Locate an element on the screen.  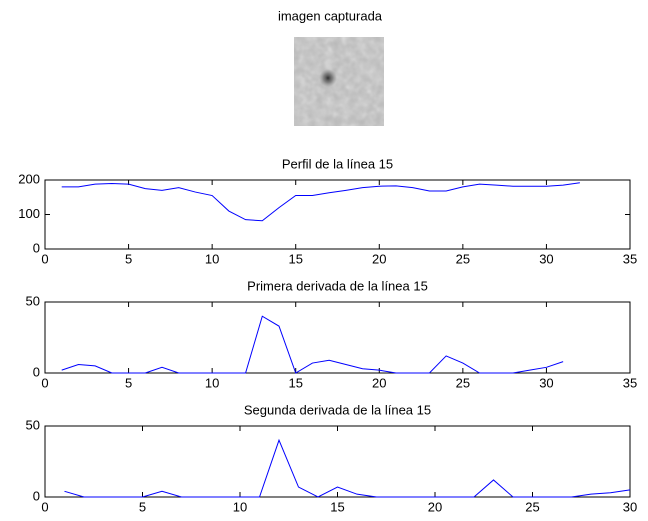
y-tick-label: 100 is located at coordinates (29, 213).